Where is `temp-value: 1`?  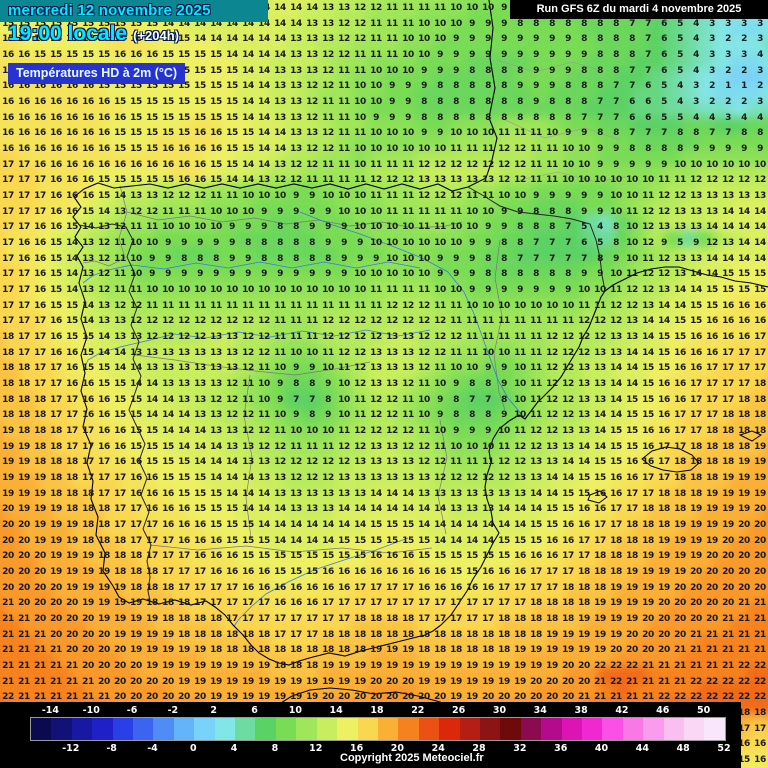
temp-value: 1 is located at coordinates (728, 86).